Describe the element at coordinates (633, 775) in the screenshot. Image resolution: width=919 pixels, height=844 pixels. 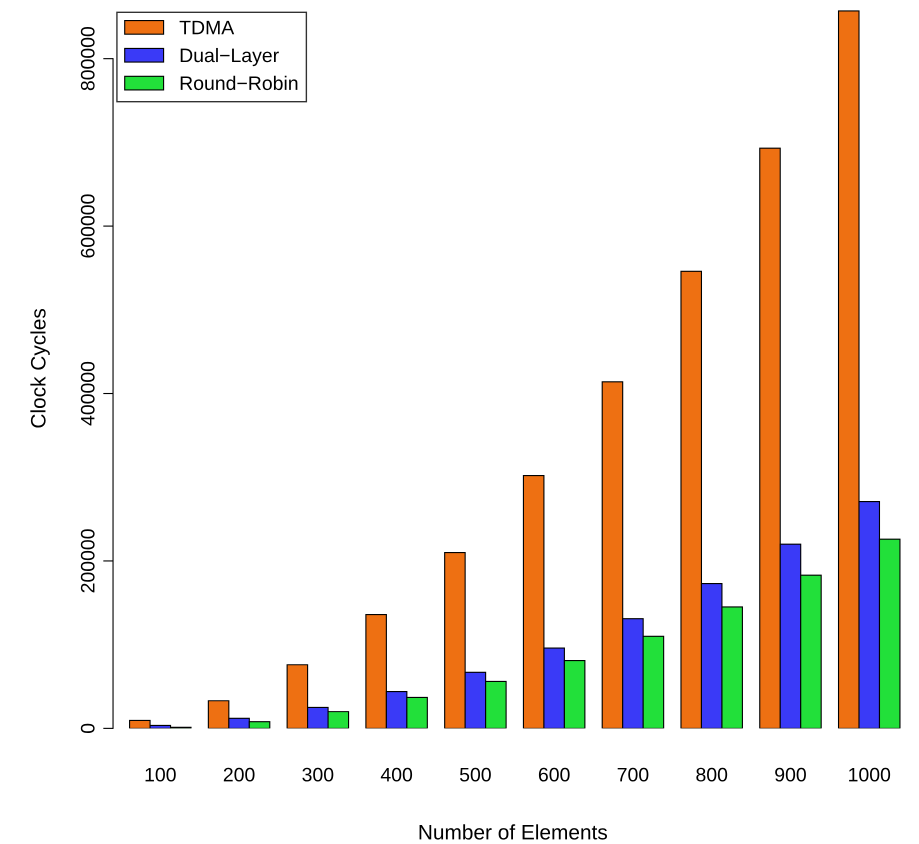
I see `x-tick-label: 700` at that location.